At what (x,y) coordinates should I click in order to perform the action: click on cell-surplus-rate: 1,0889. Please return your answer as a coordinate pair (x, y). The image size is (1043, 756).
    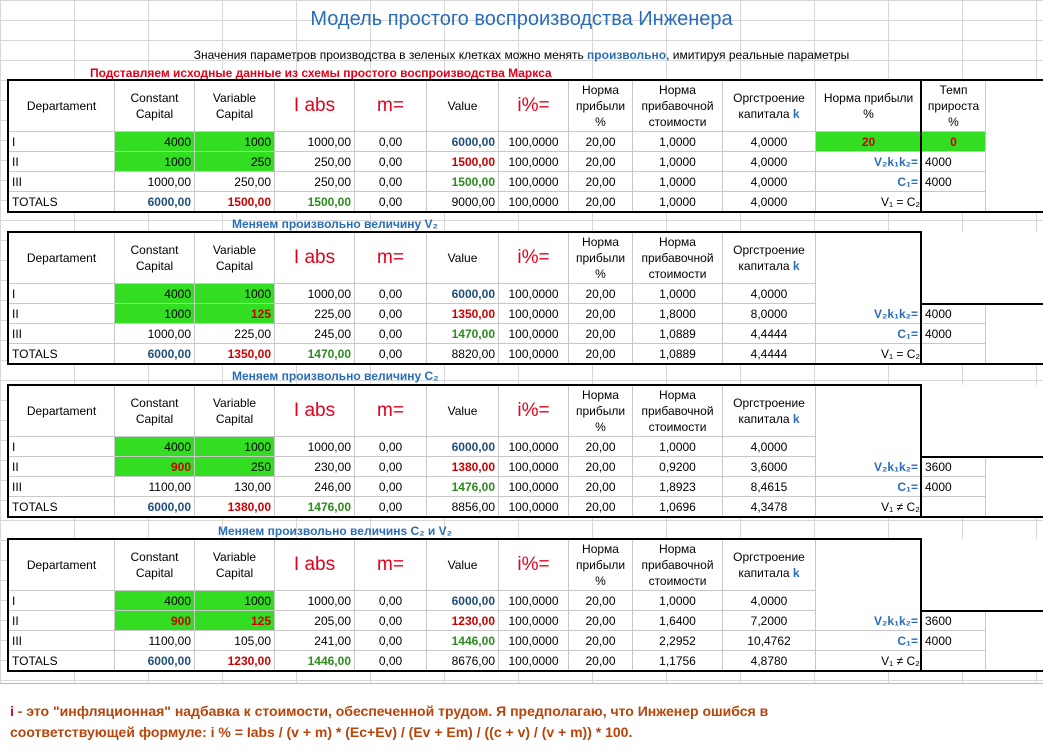
    Looking at the image, I should click on (678, 334).